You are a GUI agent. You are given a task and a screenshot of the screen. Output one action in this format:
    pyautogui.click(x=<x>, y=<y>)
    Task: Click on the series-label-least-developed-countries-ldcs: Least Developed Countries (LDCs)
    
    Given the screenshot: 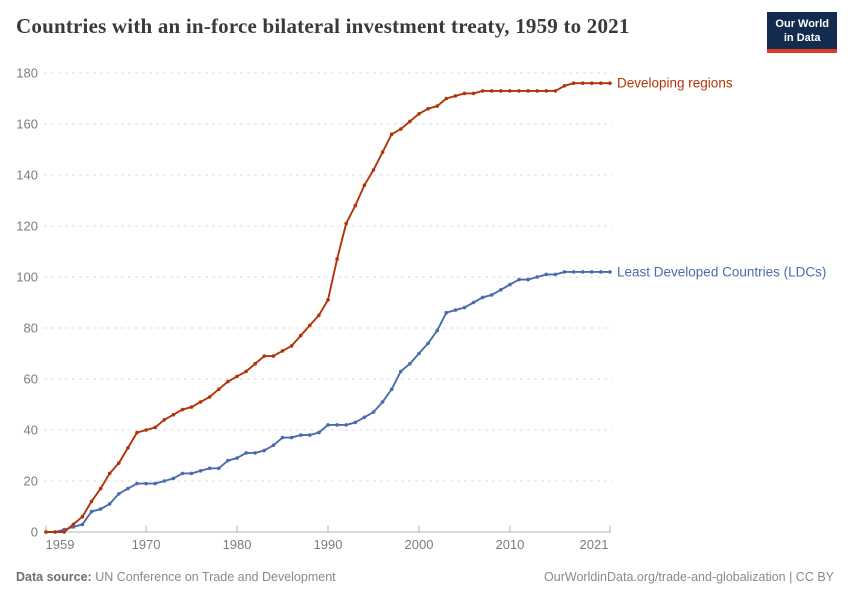 What is the action you would take?
    pyautogui.click(x=721, y=271)
    